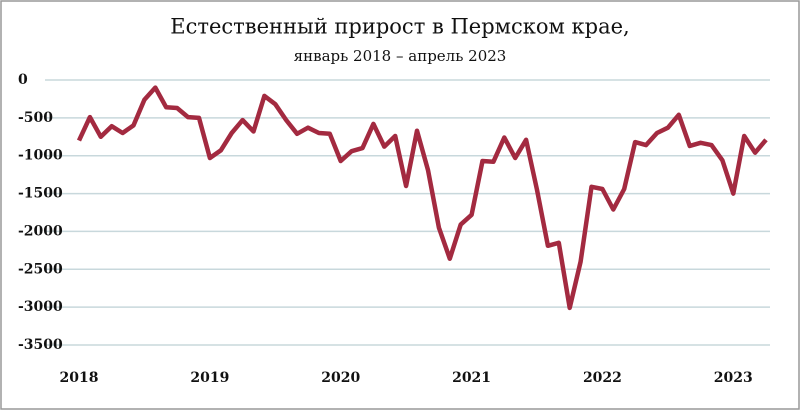  I want to click on x-tick-label: 2018, so click(79, 378).